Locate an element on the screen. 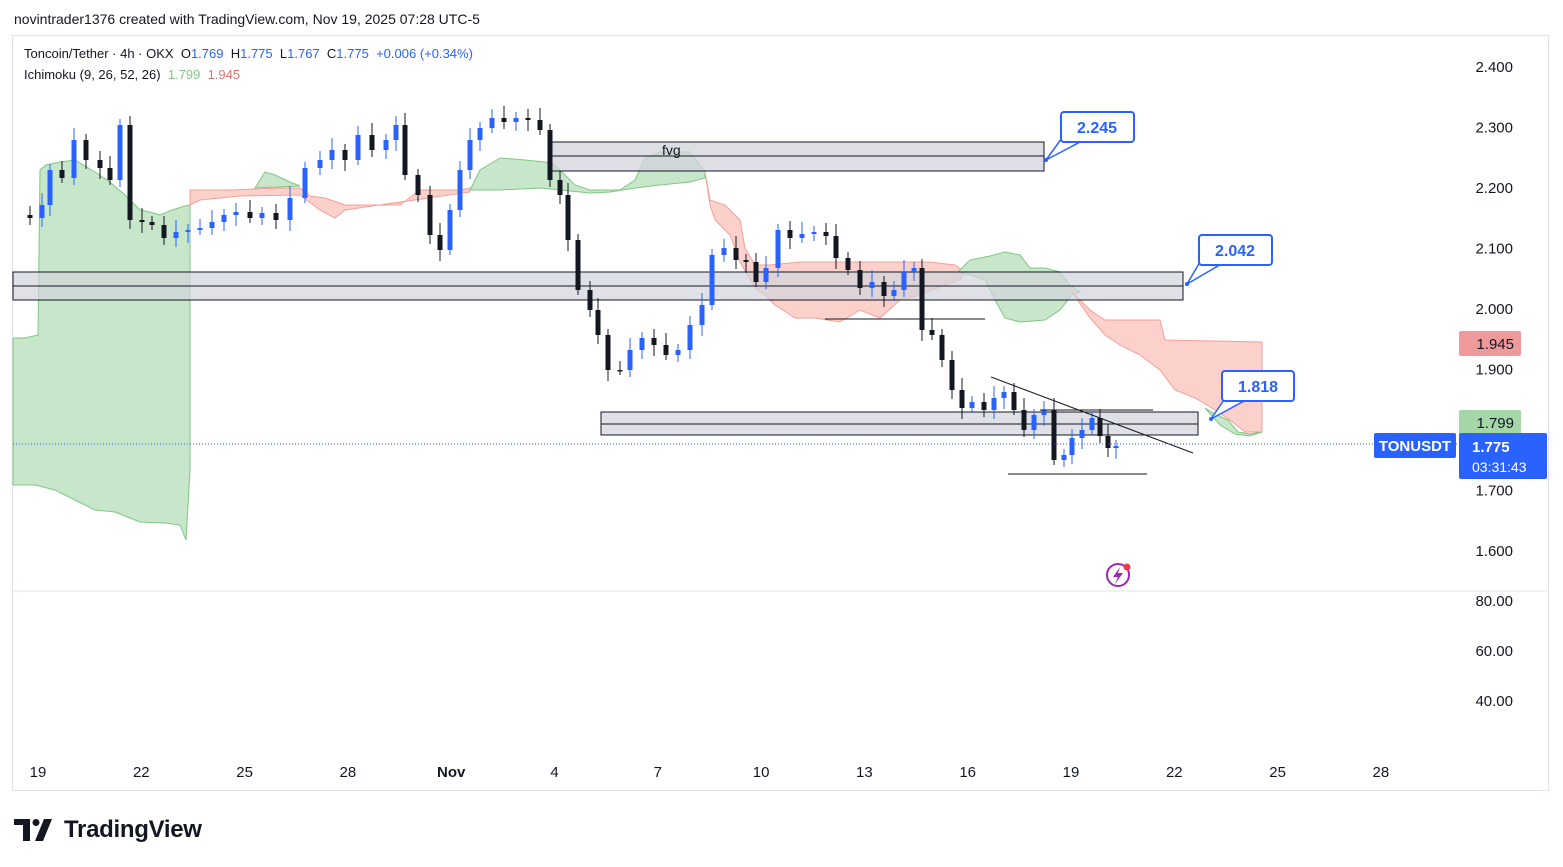  callout-text: 2.042 is located at coordinates (1235, 251).